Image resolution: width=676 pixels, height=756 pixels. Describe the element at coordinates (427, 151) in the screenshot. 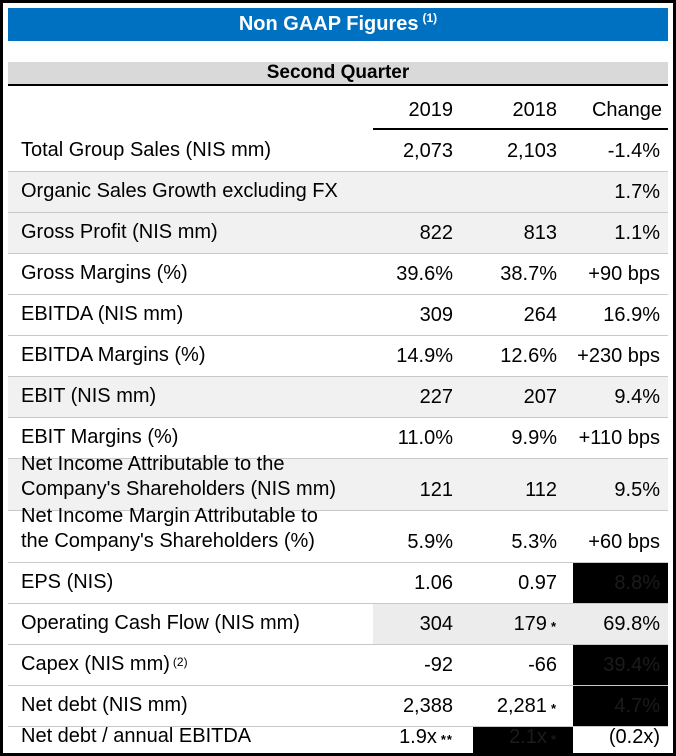

I see `value-2019-text: 2,073` at that location.